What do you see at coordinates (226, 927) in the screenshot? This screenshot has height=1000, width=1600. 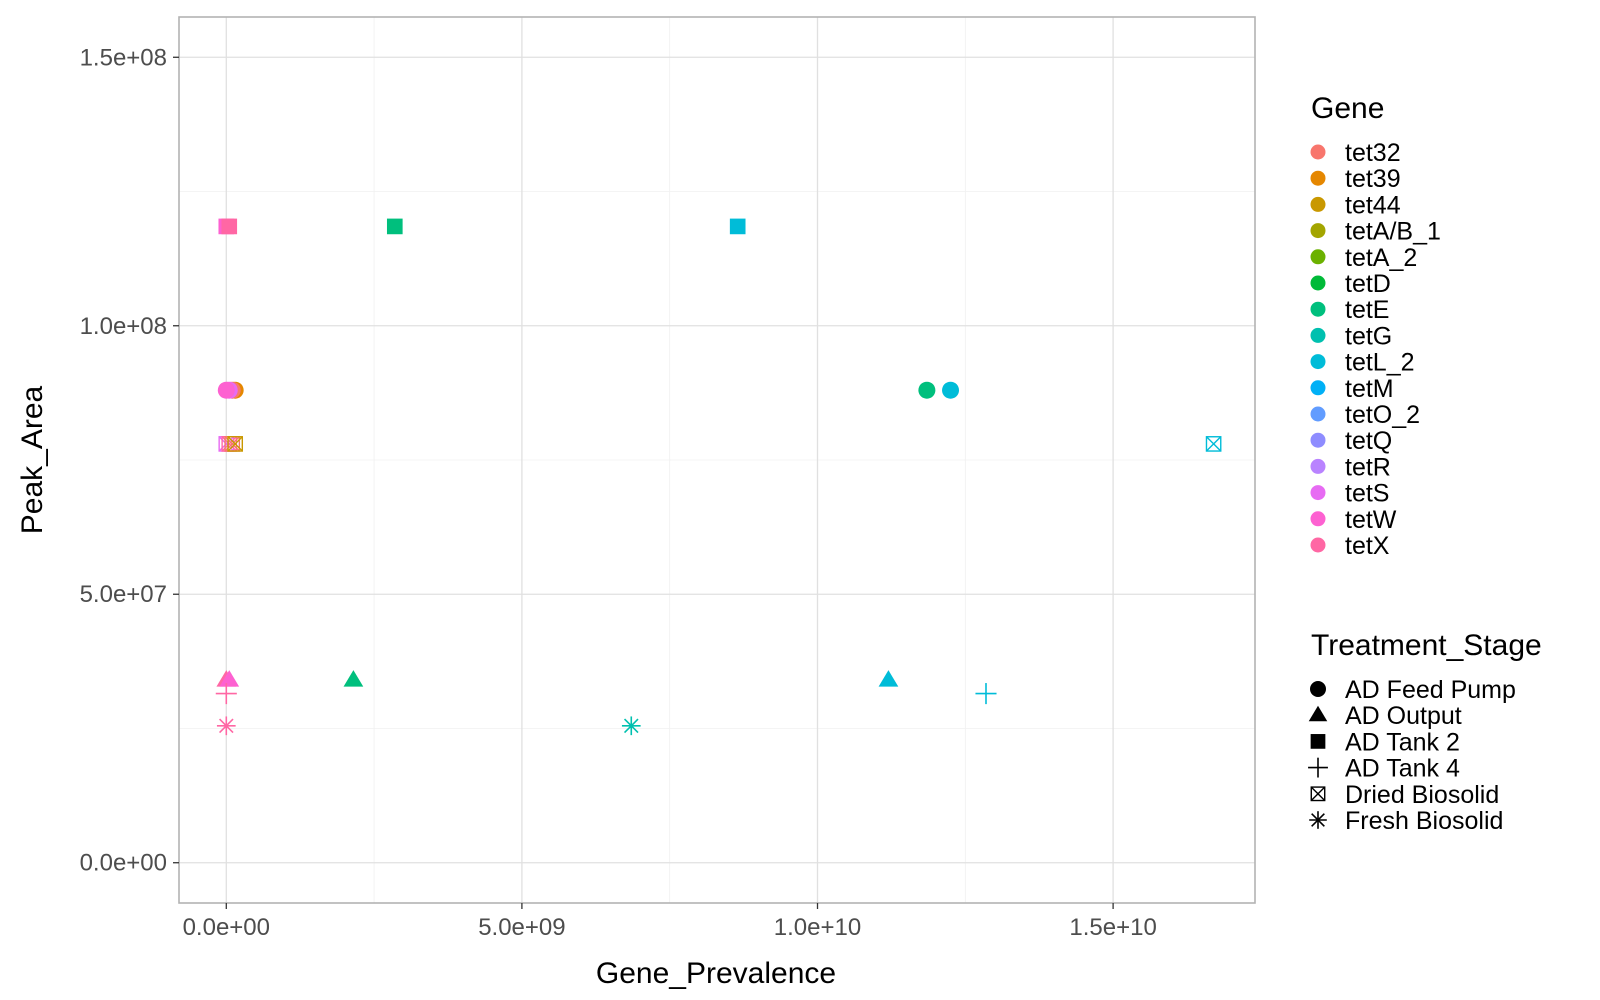 I see `x-tick-label-0: 0.0e+00` at bounding box center [226, 927].